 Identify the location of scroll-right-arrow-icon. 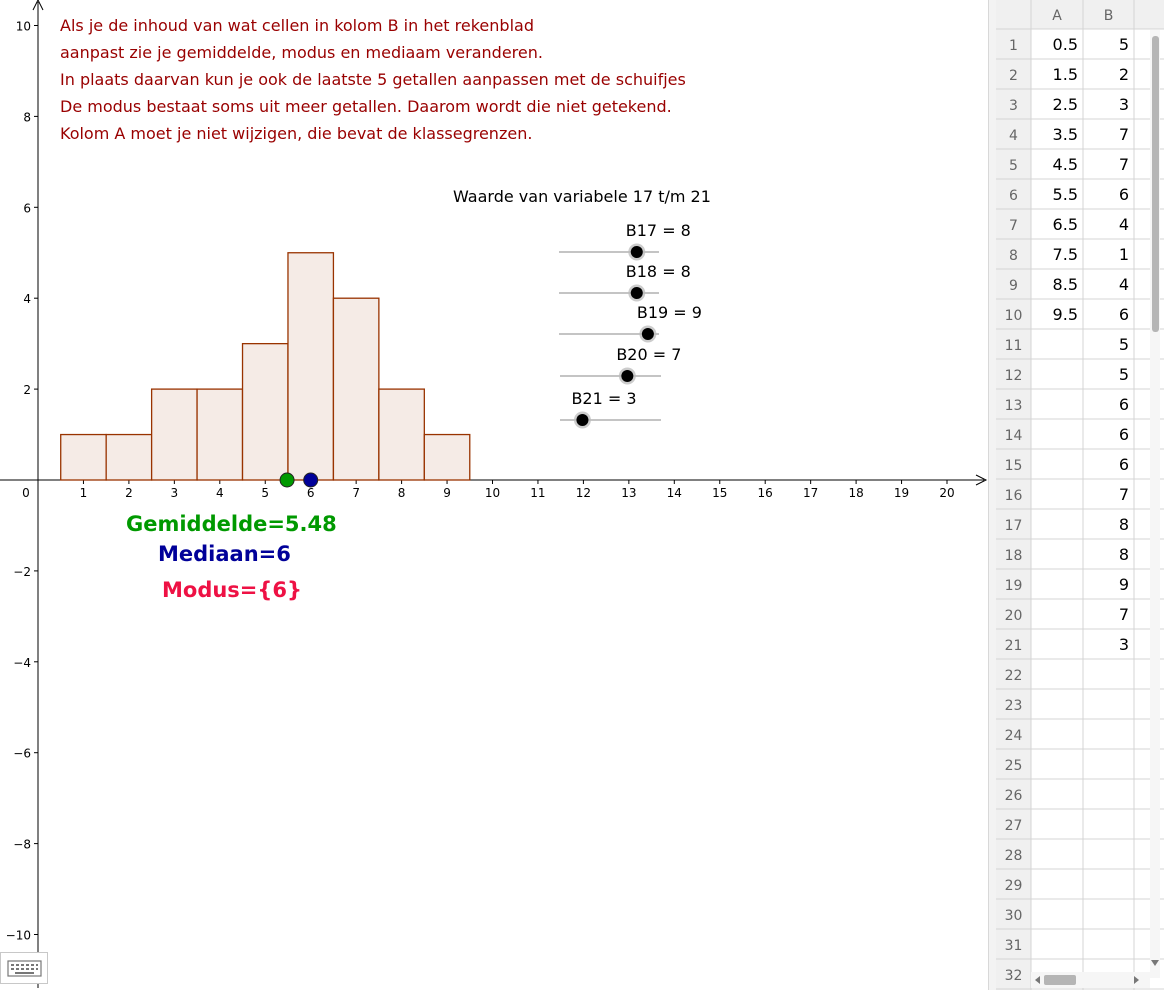
(1136, 980).